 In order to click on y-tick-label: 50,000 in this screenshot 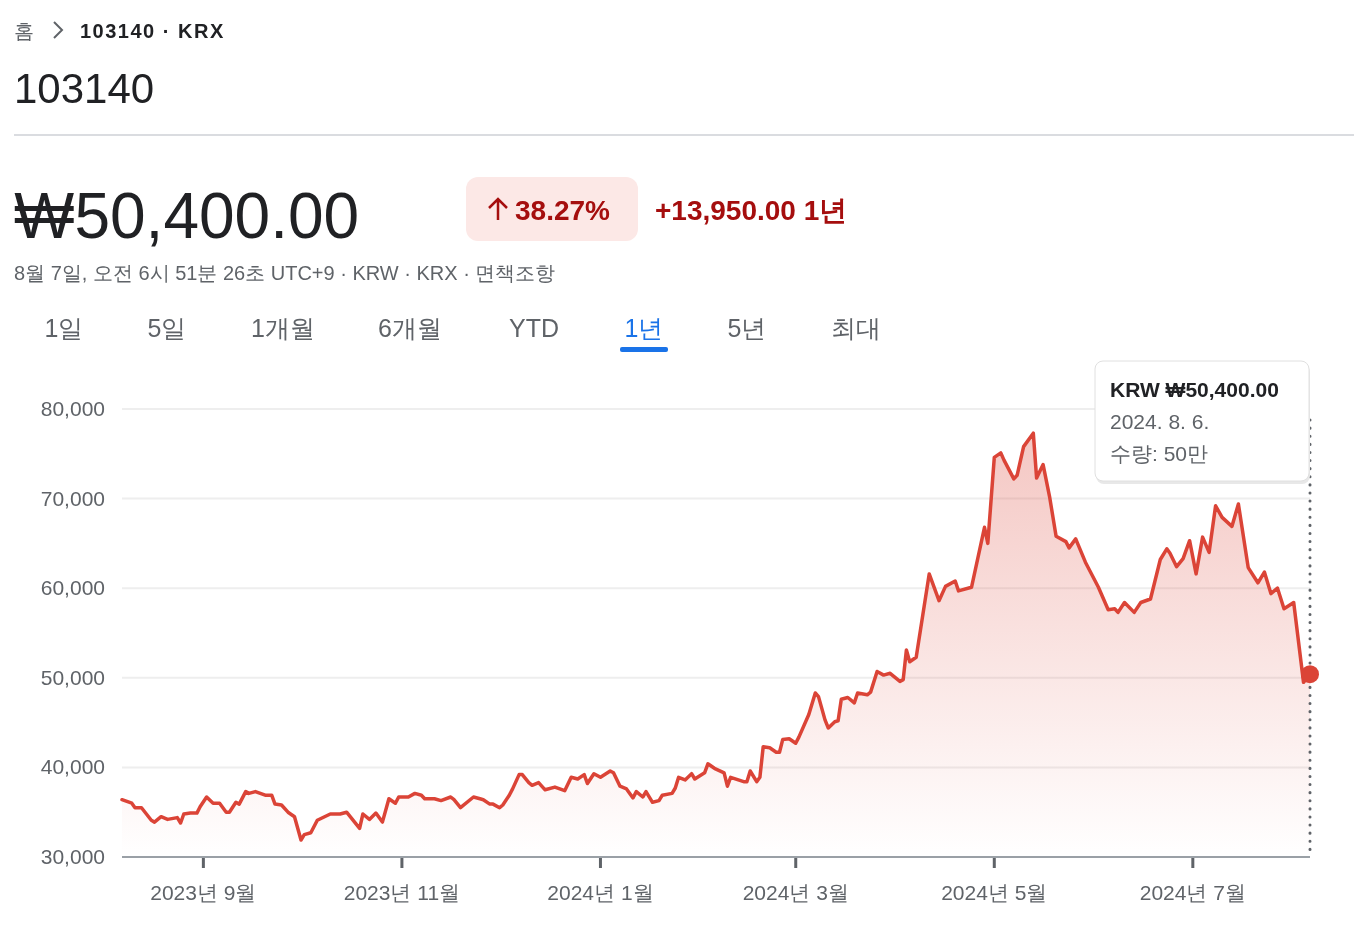, I will do `click(72, 677)`.